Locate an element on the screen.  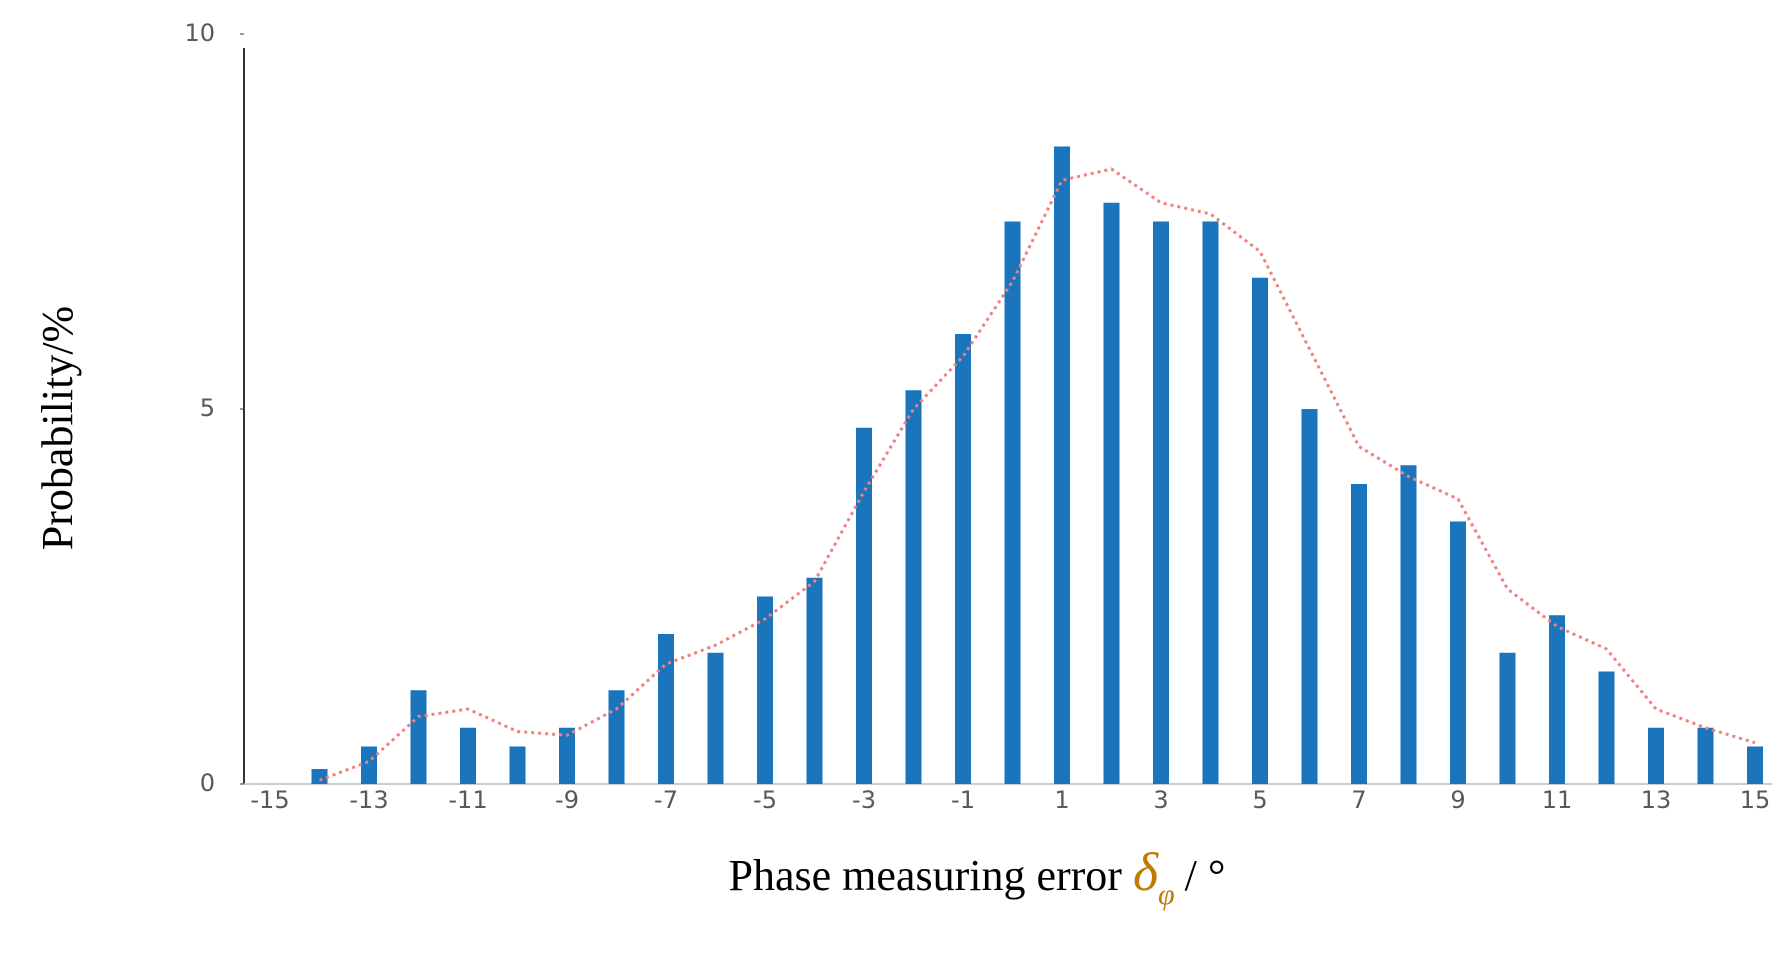
x-tick-label: 9 is located at coordinates (1457, 800).